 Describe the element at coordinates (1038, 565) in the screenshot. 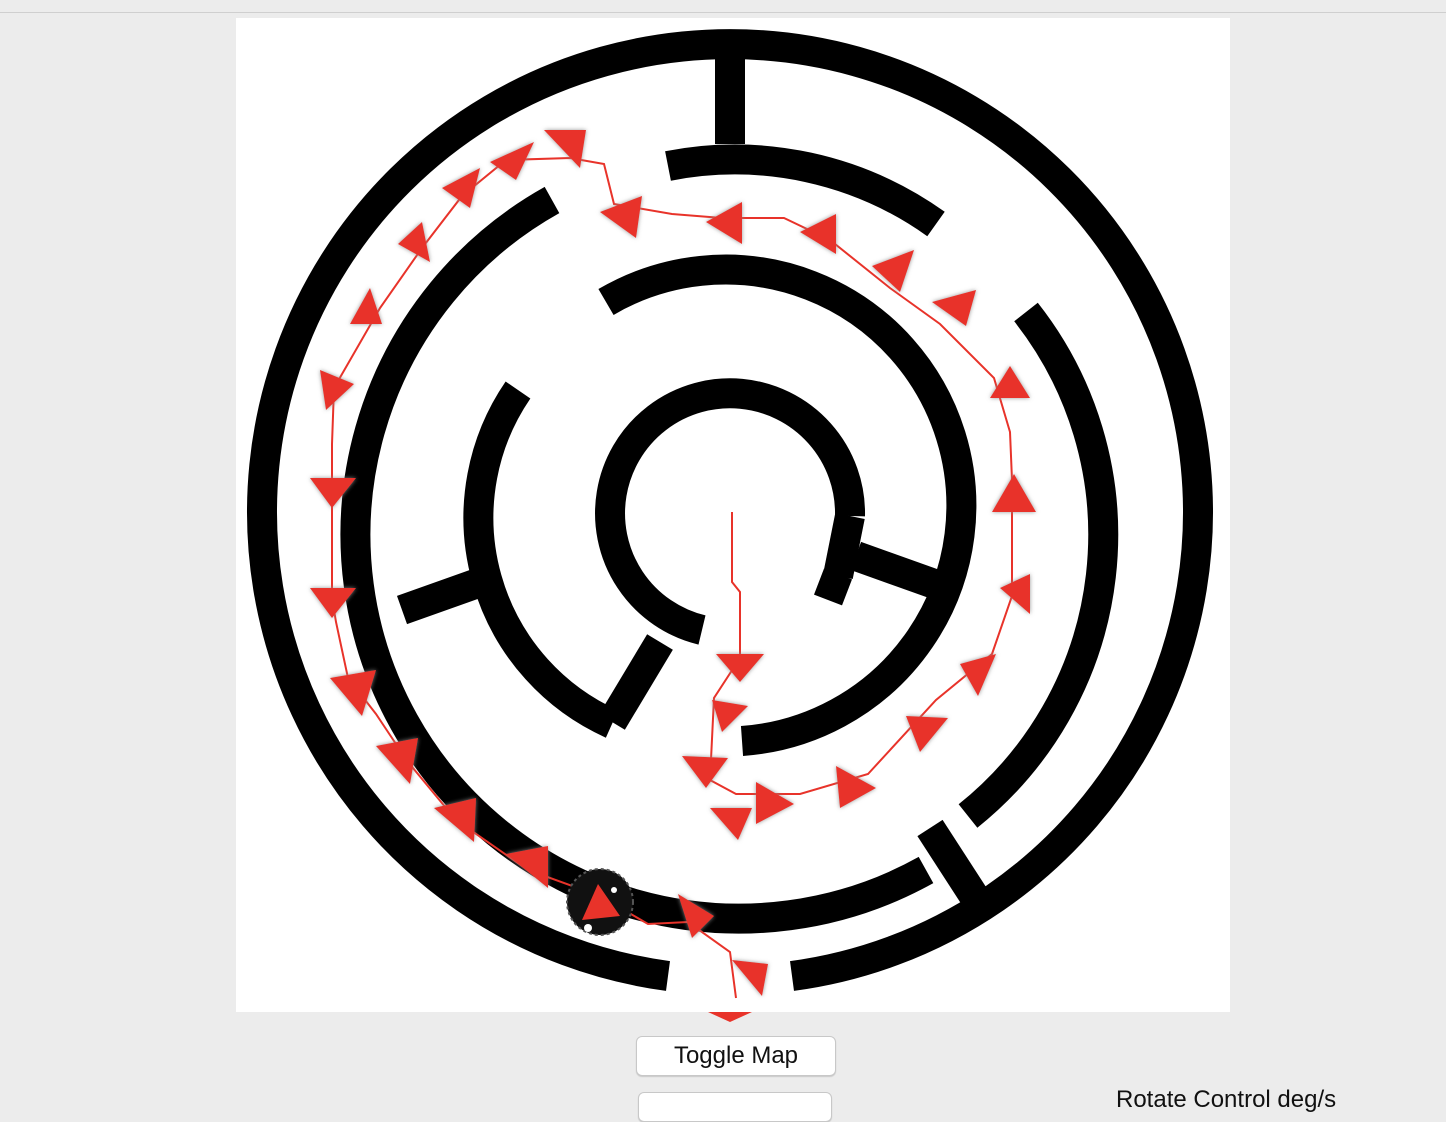

I see `second-ring-wall-c` at that location.